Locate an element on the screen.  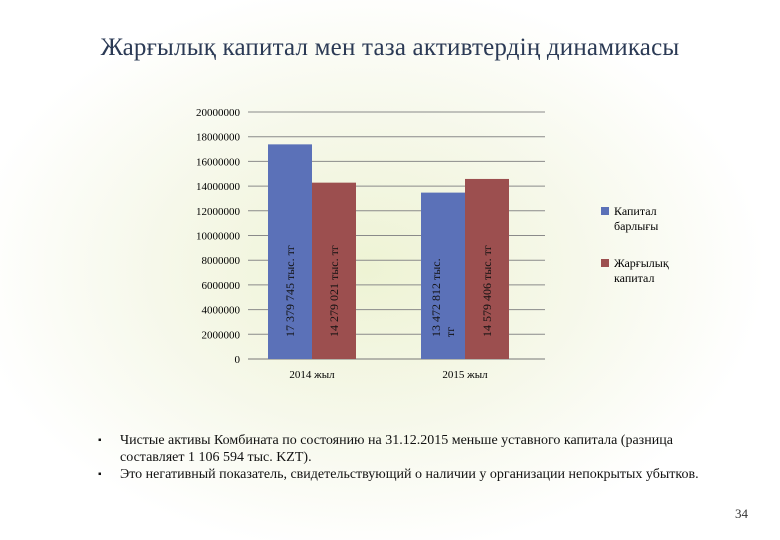
y-tick-label: 16000000 is located at coordinates (218, 162).